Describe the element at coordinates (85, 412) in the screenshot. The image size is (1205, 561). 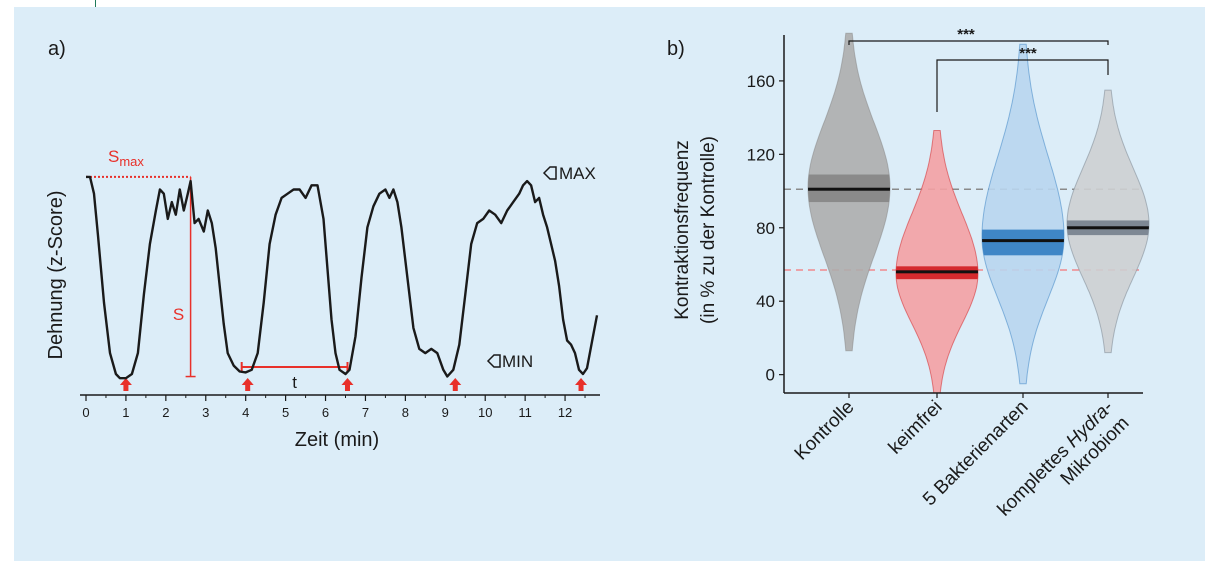
I see `x-tick-label: 0` at that location.